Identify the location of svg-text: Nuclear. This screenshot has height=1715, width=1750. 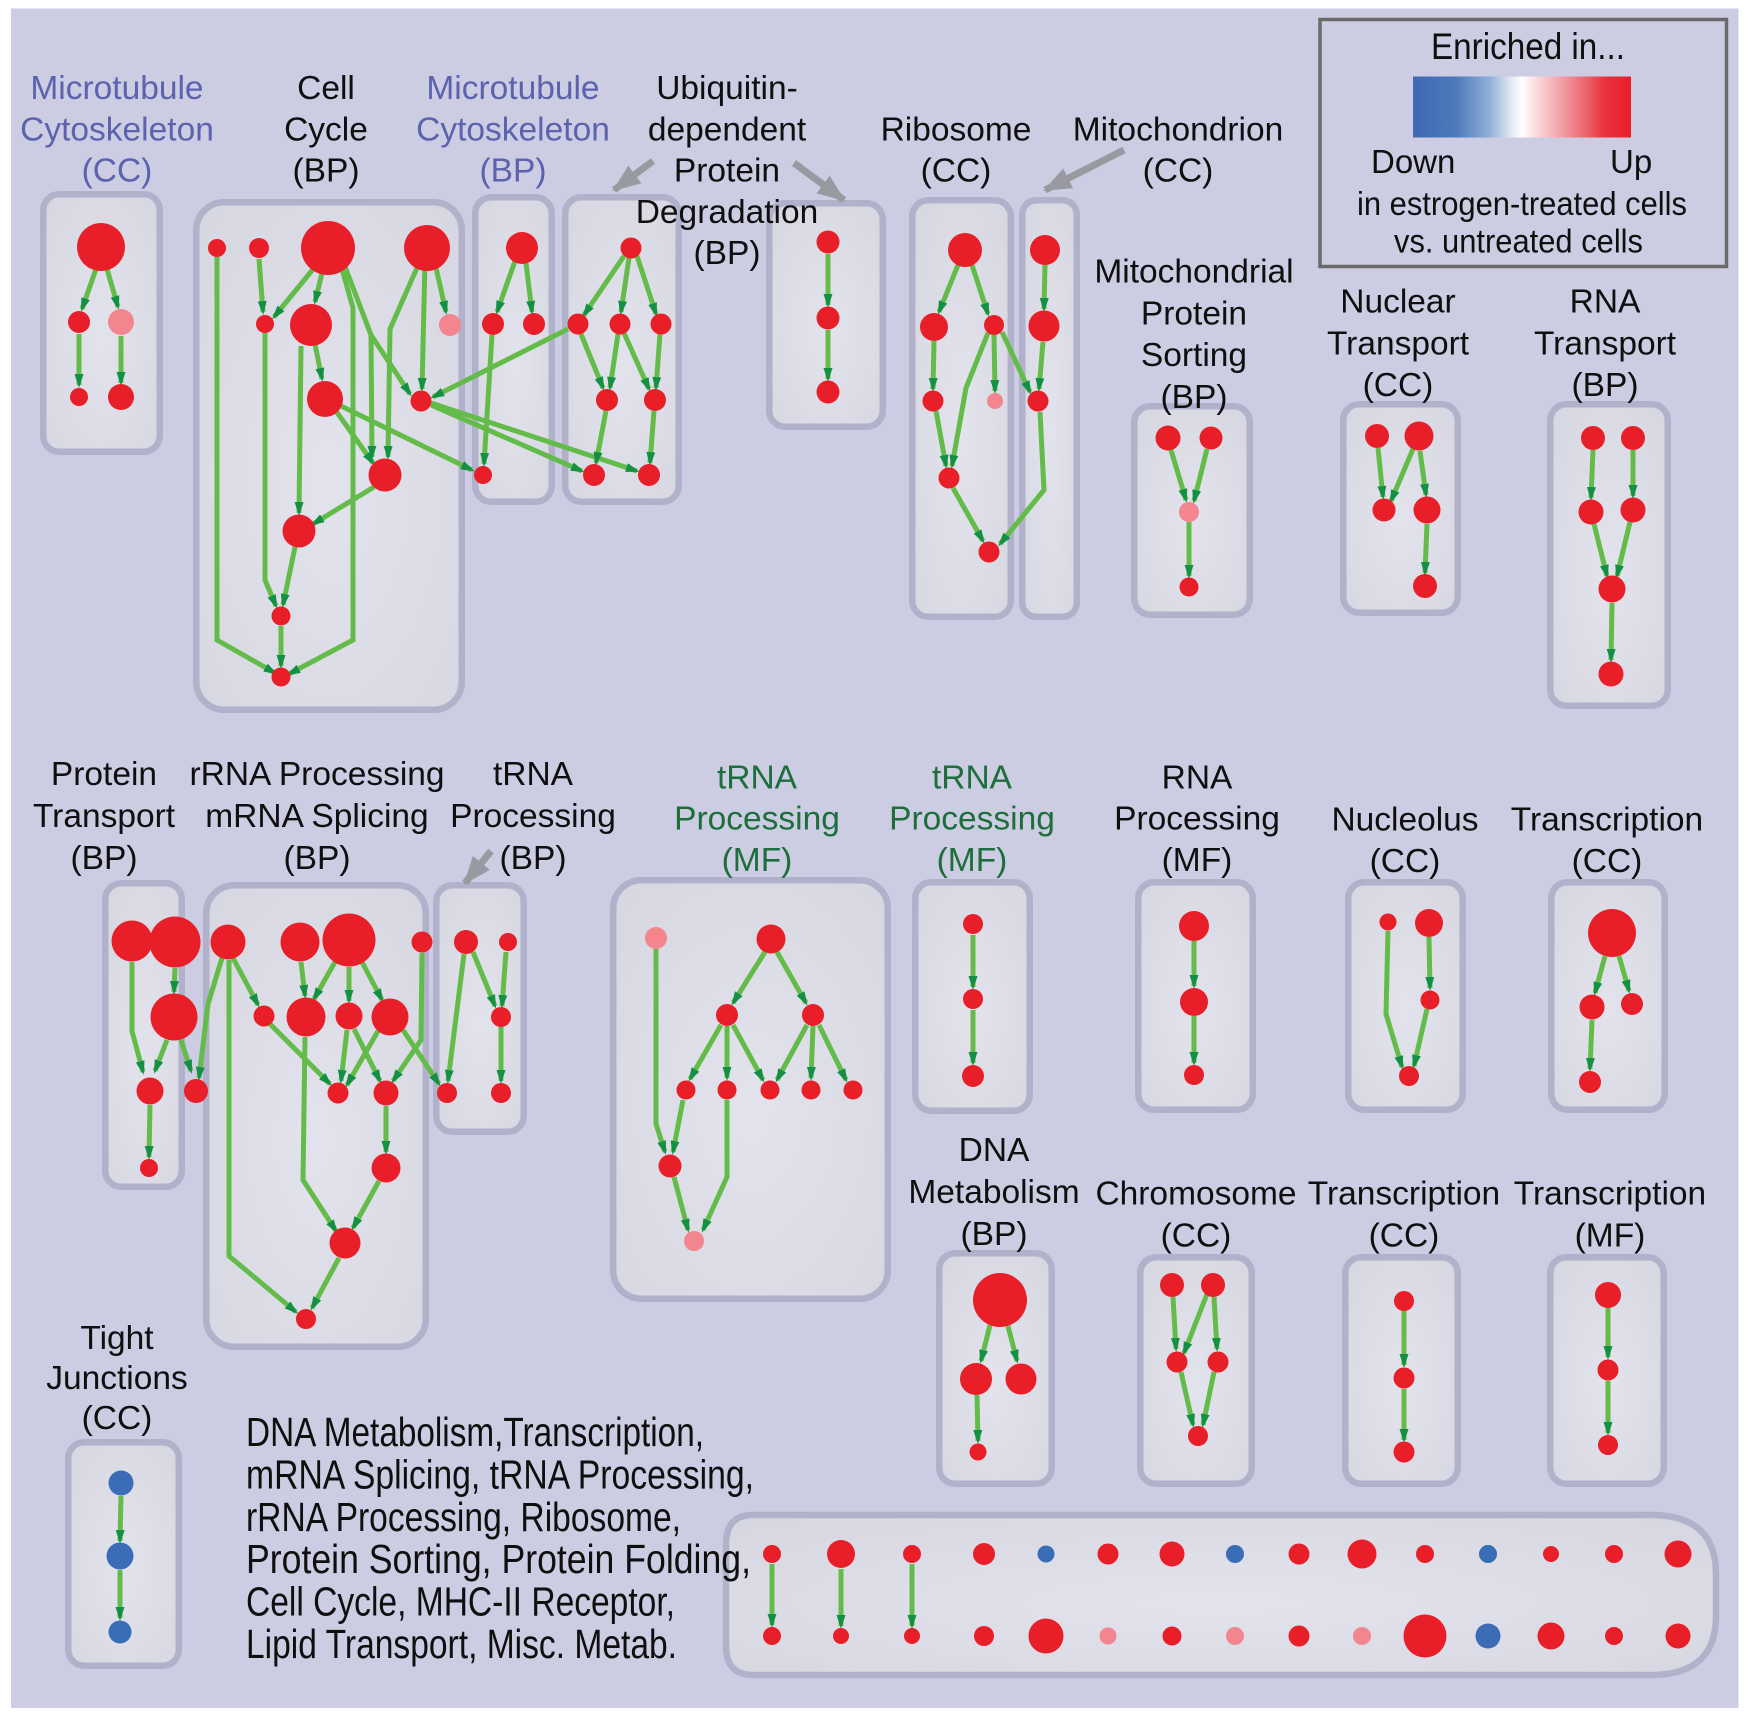
(1397, 302).